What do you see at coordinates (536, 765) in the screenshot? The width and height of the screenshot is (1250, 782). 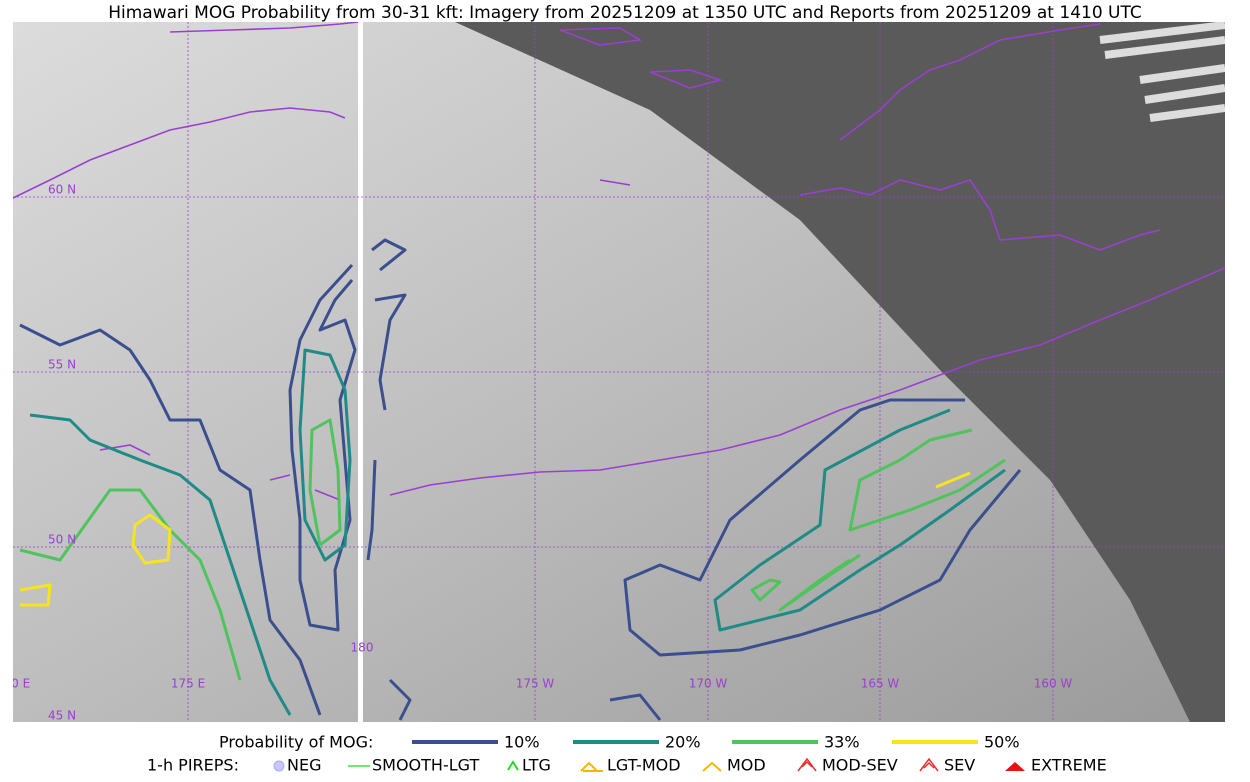 I see `pirep-label: LTG` at bounding box center [536, 765].